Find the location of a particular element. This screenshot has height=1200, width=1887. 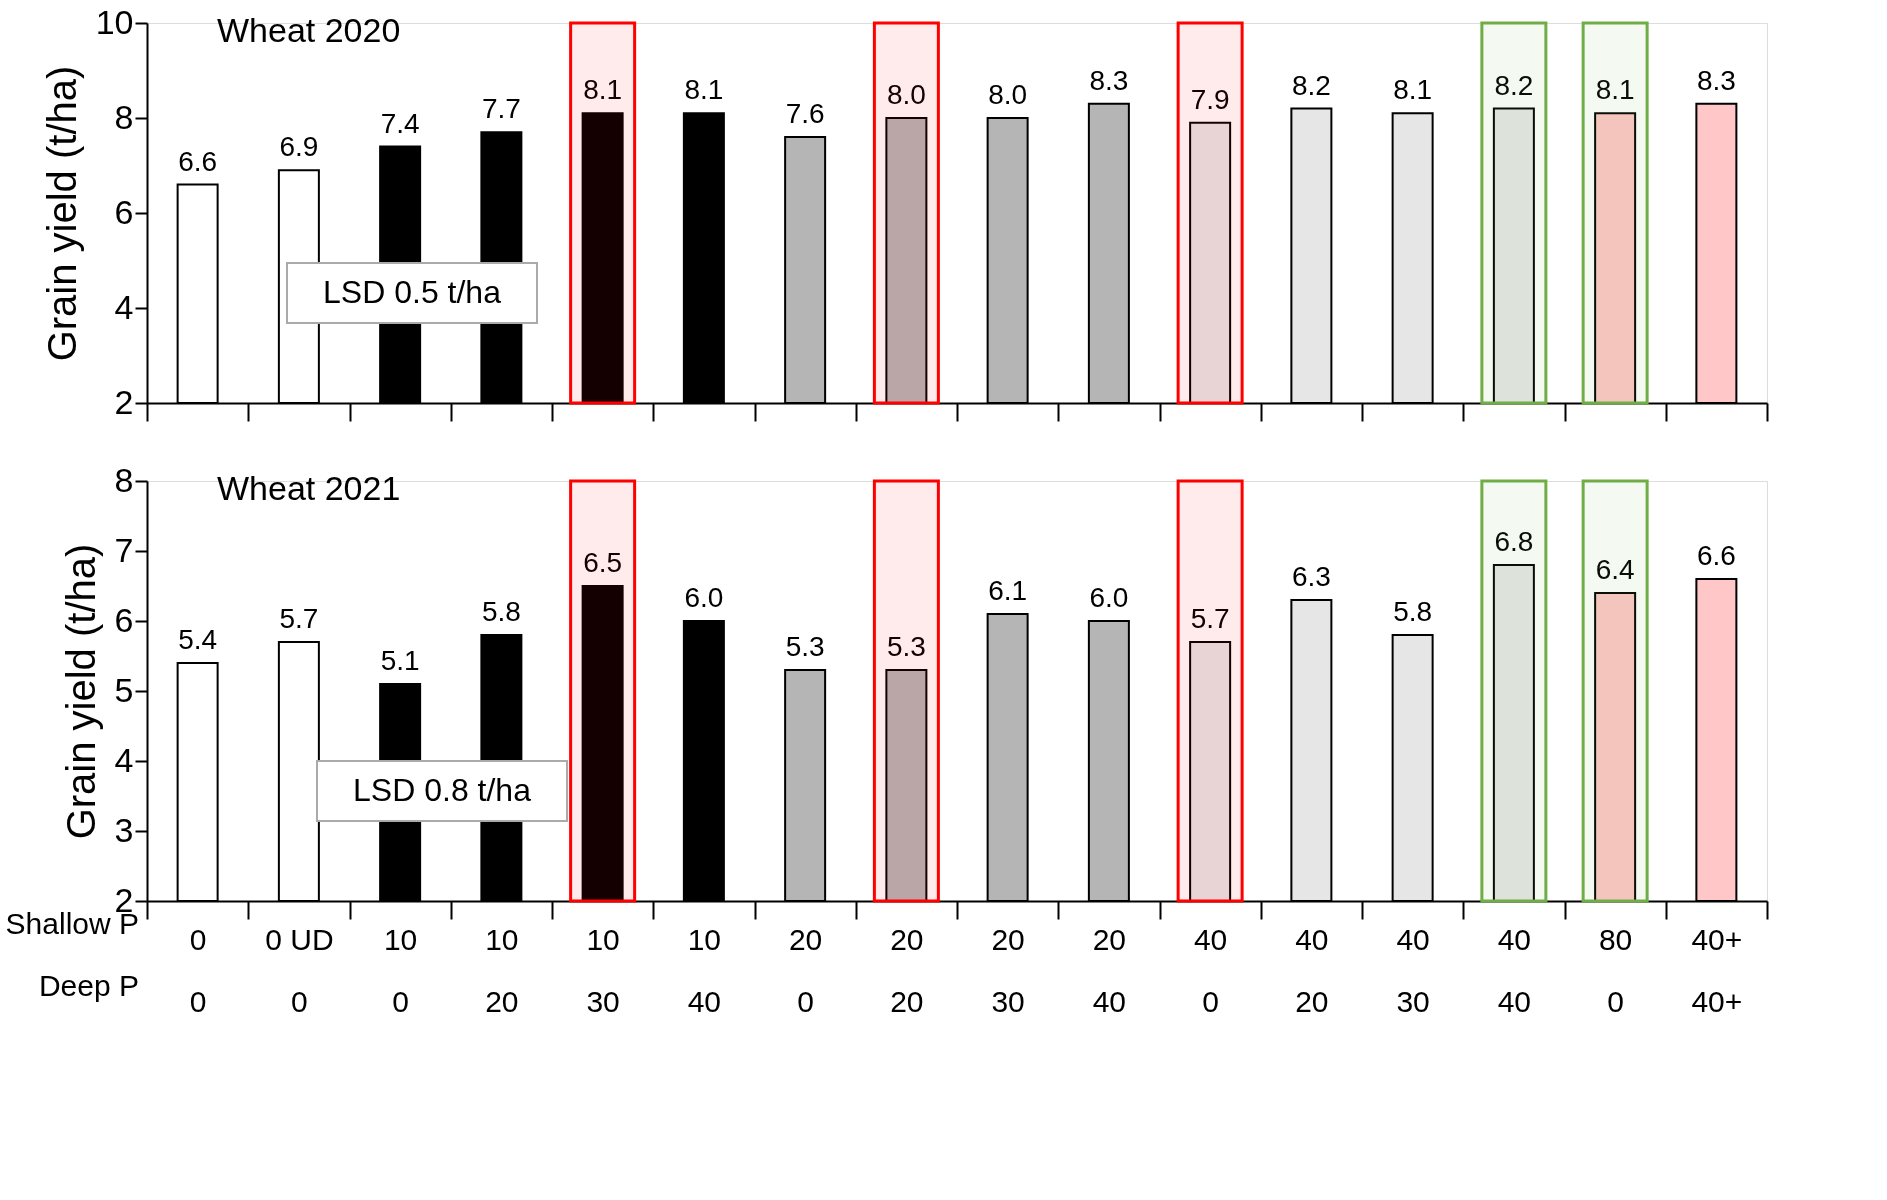

data-label: 7.7 is located at coordinates (501, 109).